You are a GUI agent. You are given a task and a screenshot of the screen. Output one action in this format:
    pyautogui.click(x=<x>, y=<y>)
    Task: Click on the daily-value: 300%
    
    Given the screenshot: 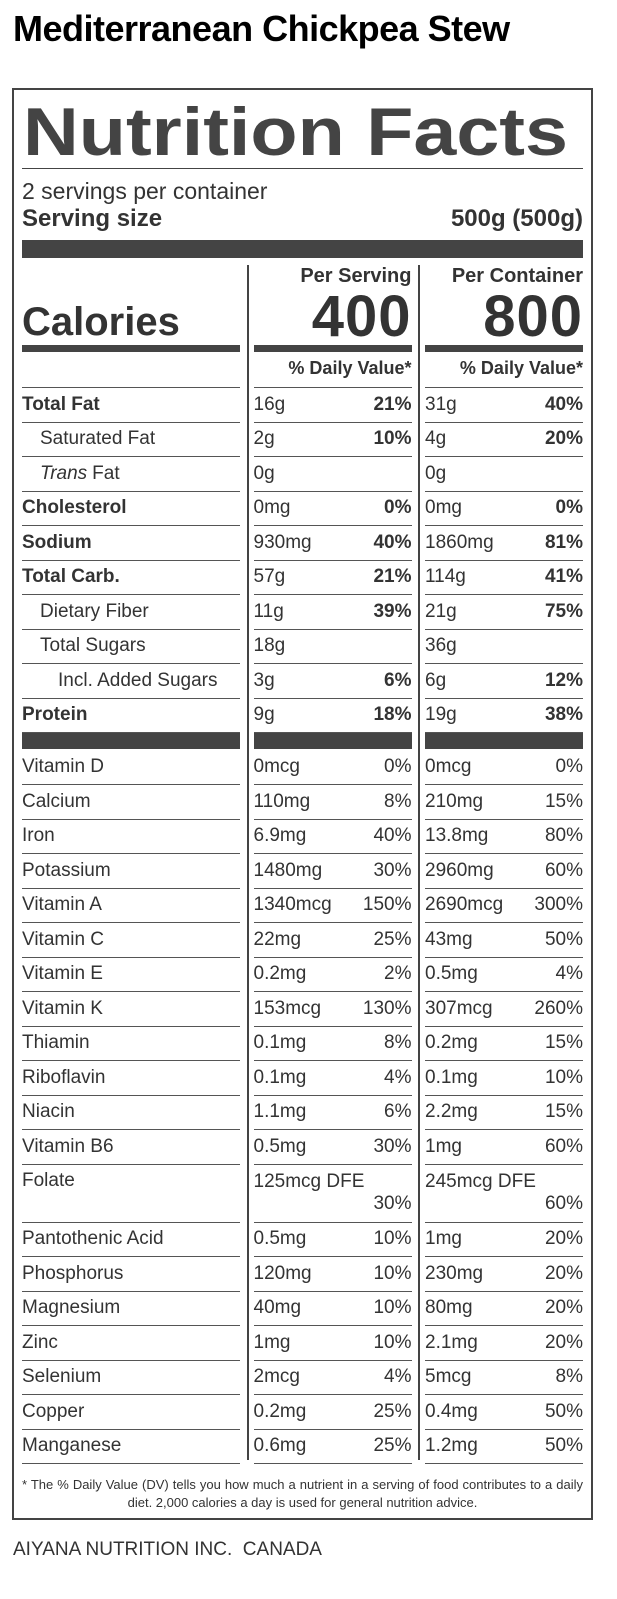 What is the action you would take?
    pyautogui.click(x=558, y=905)
    